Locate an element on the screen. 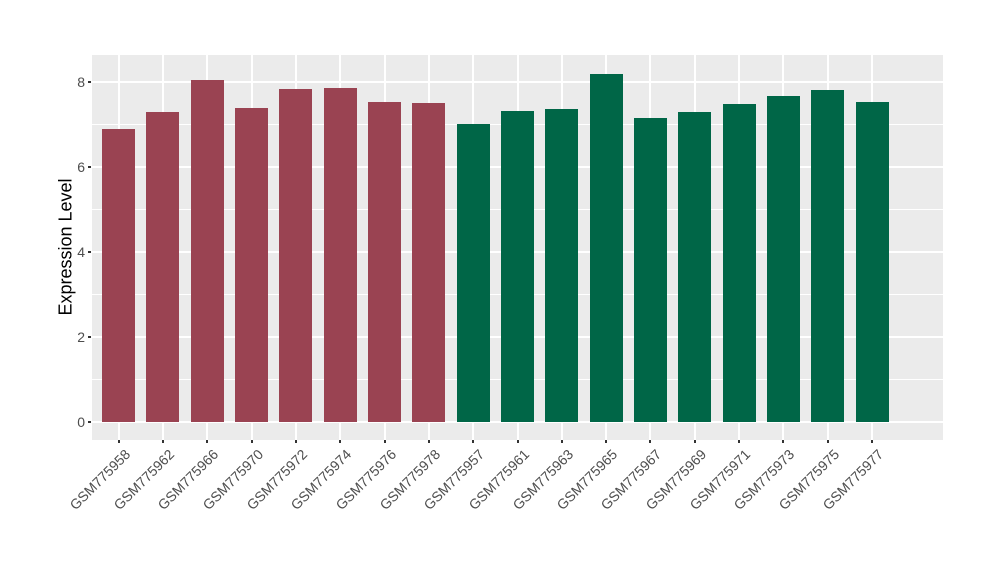 The height and width of the screenshot is (580, 1000). bar-GSM775970 is located at coordinates (252, 264).